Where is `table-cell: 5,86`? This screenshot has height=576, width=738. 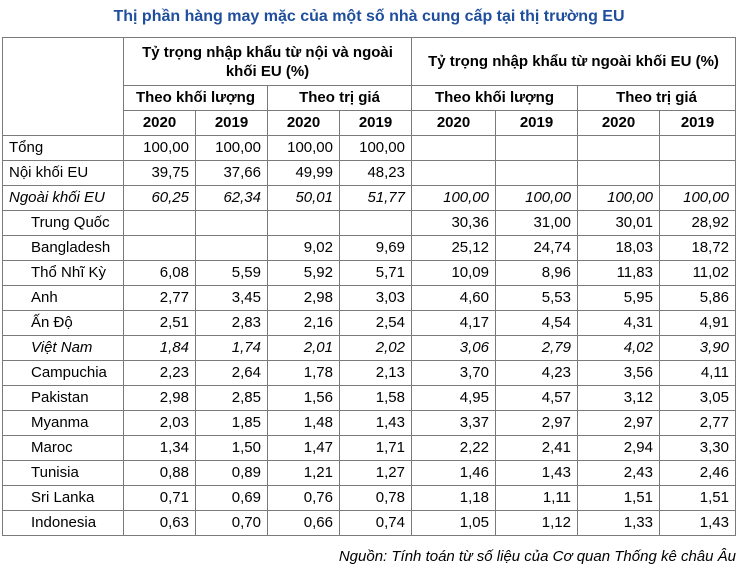 table-cell: 5,86 is located at coordinates (697, 298).